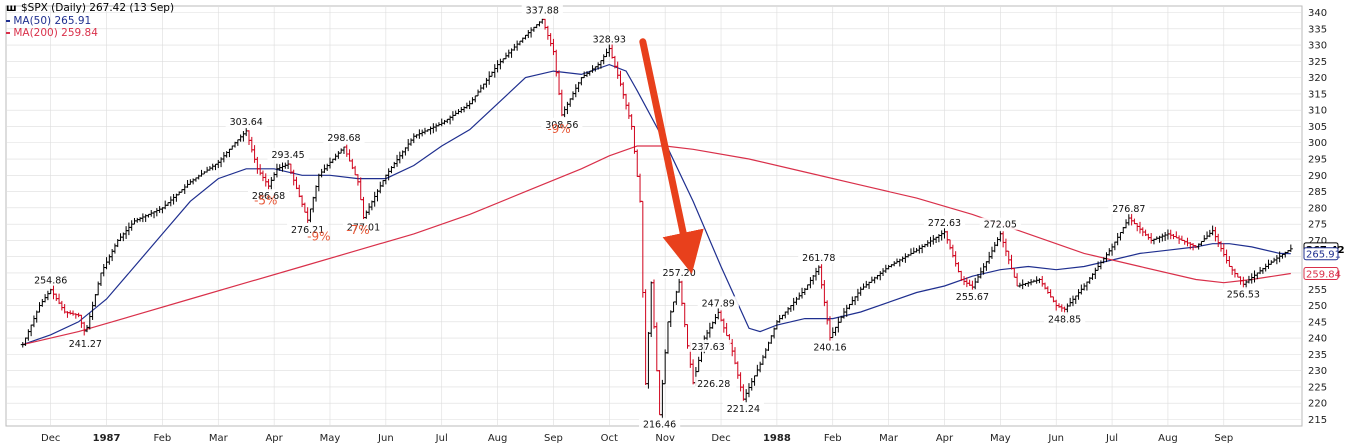  What do you see at coordinates (1317, 355) in the screenshot?
I see `y-tick-label: 235` at bounding box center [1317, 355].